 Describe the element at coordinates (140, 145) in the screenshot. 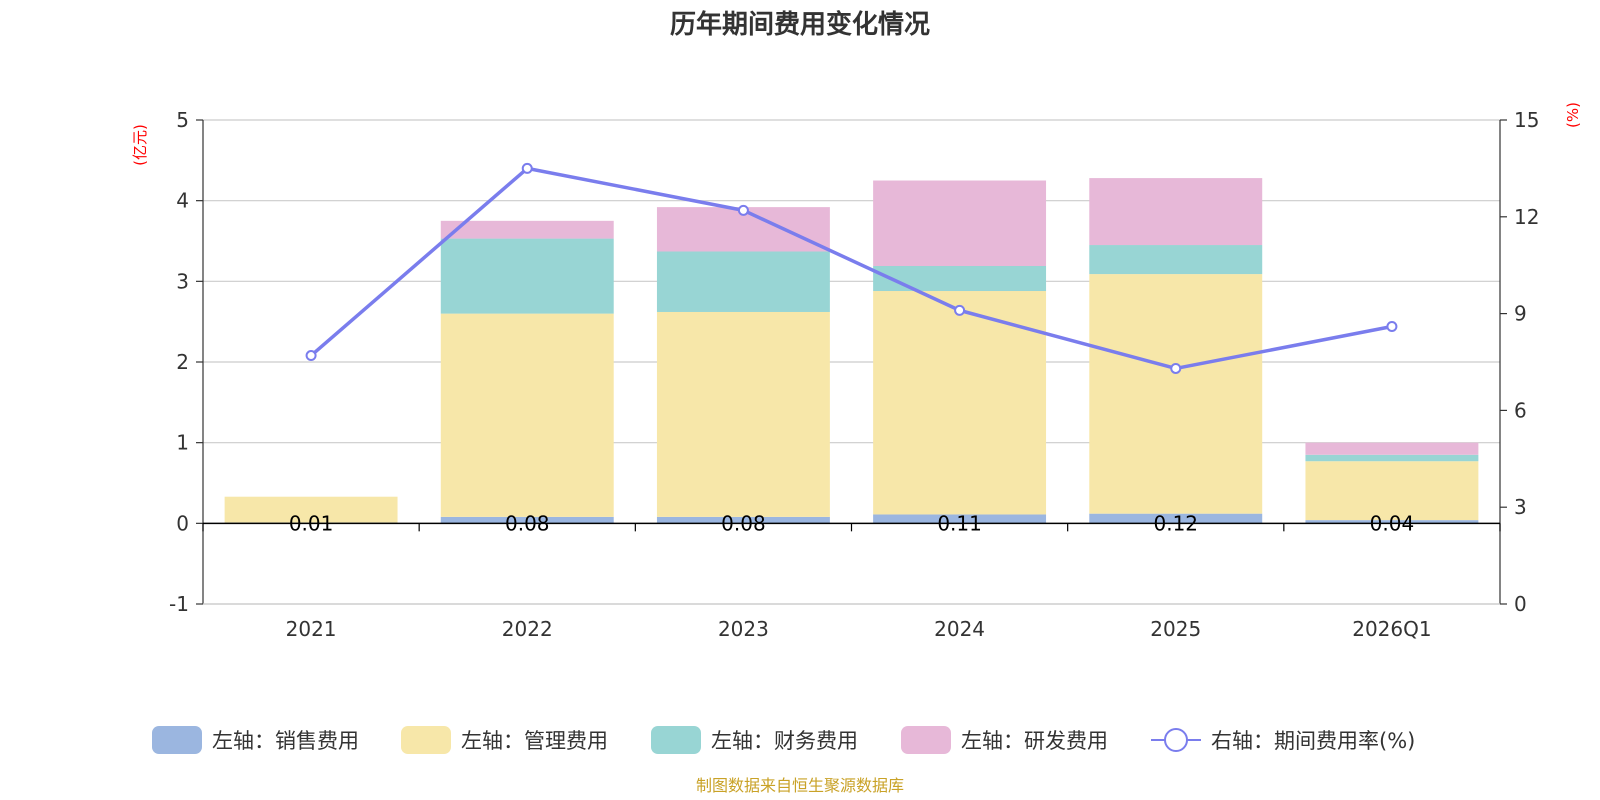

I see `left-axis-unit: (亿元)` at that location.